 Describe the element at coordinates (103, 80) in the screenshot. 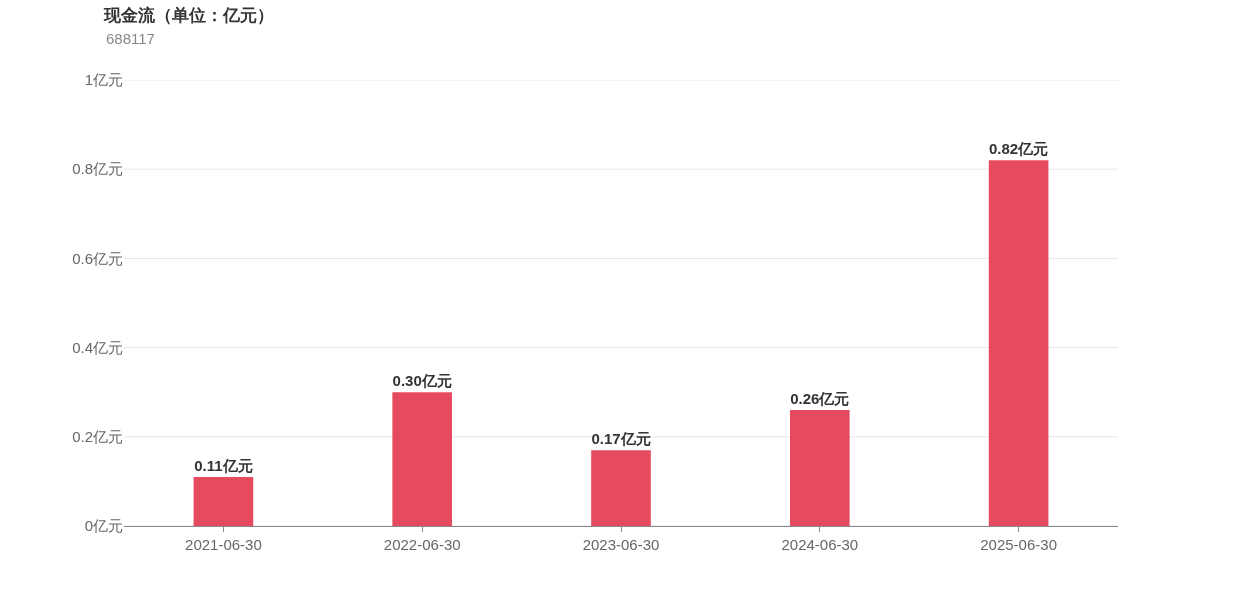

I see `y-tick-label: 1亿元` at that location.